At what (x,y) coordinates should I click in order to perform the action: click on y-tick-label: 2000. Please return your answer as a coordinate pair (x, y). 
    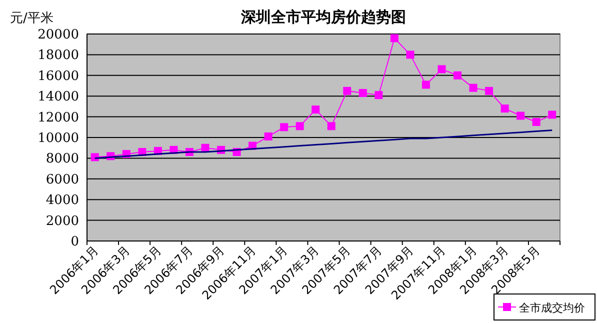
    Looking at the image, I should click on (62, 221).